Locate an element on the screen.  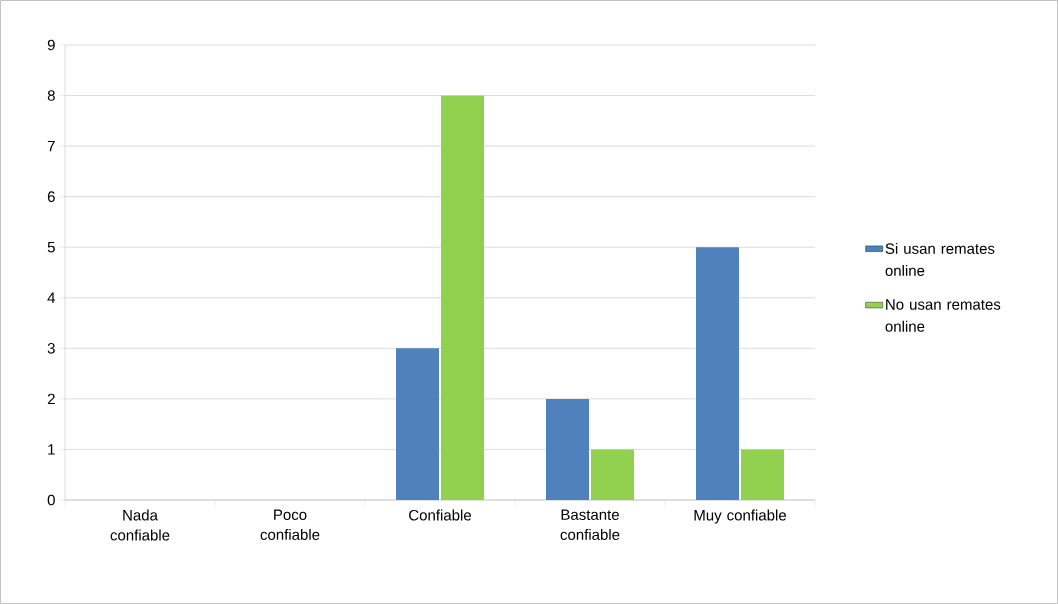
x-tick-label: Bastante confiable is located at coordinates (590, 524).